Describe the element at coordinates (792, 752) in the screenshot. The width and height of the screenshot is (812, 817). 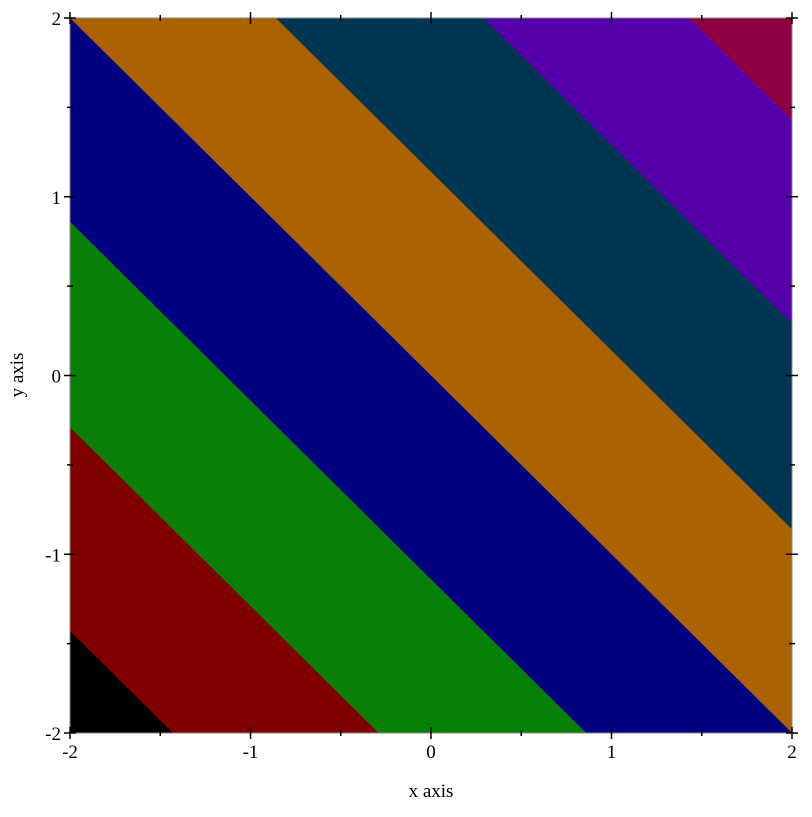
I see `x-tick-label: 2` at that location.